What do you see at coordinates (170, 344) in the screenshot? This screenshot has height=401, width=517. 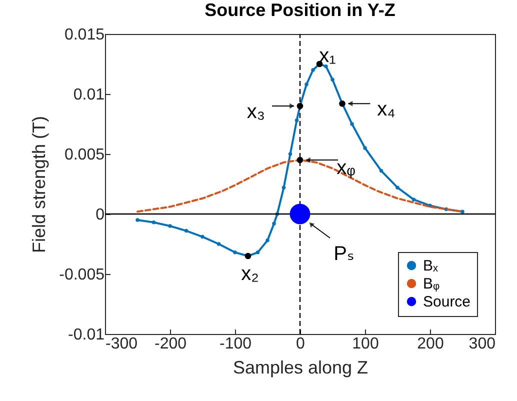 I see `x-tick-label: -200` at bounding box center [170, 344].